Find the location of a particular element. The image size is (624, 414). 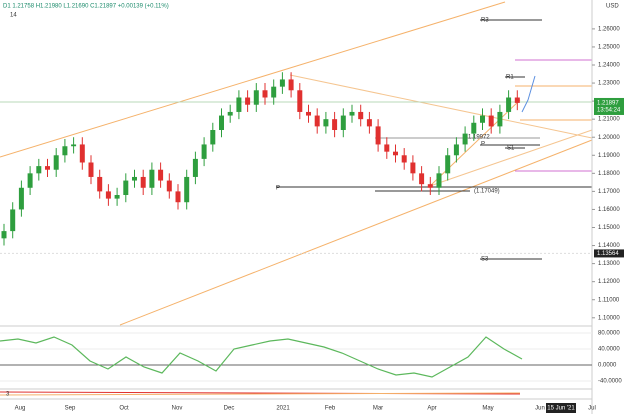

osc-tick-label: 40.0000 is located at coordinates (609, 350).